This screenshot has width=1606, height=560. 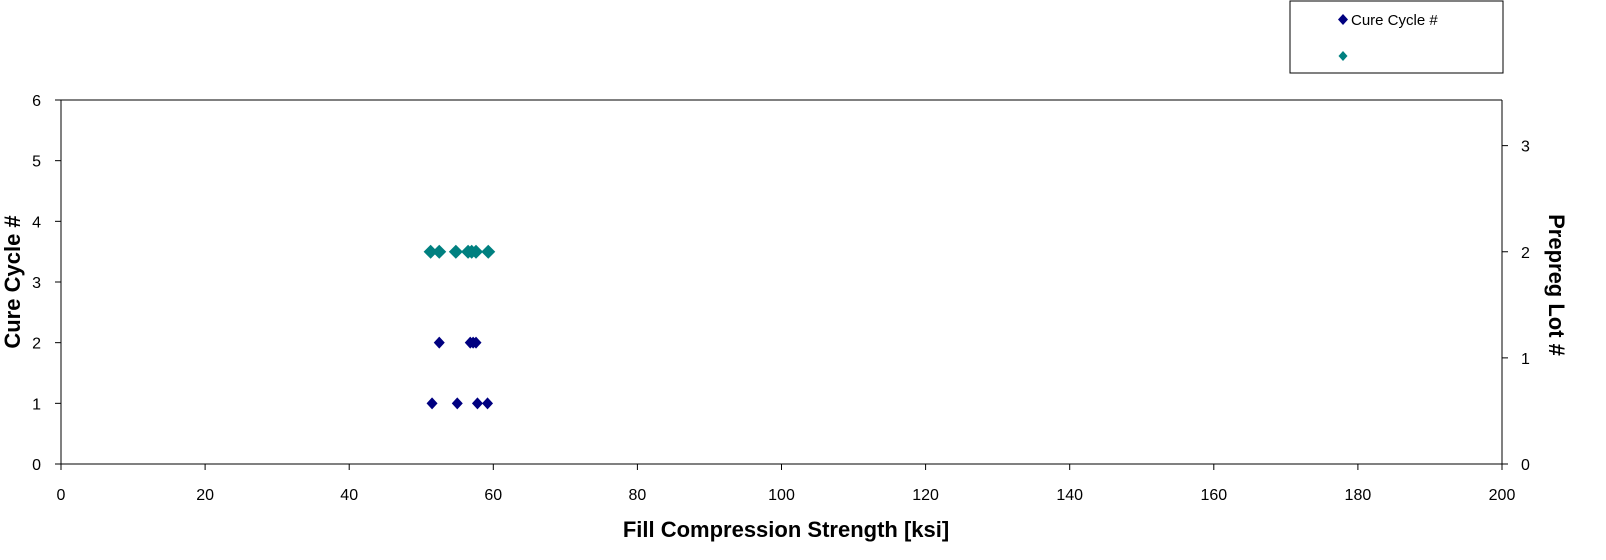 What do you see at coordinates (36, 404) in the screenshot?
I see `y-tick-label: 1` at bounding box center [36, 404].